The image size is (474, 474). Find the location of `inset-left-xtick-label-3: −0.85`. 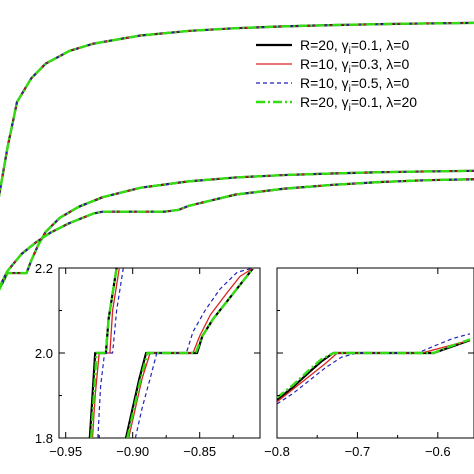

inset-left-xtick-label-3: −0.85 is located at coordinates (199, 451).